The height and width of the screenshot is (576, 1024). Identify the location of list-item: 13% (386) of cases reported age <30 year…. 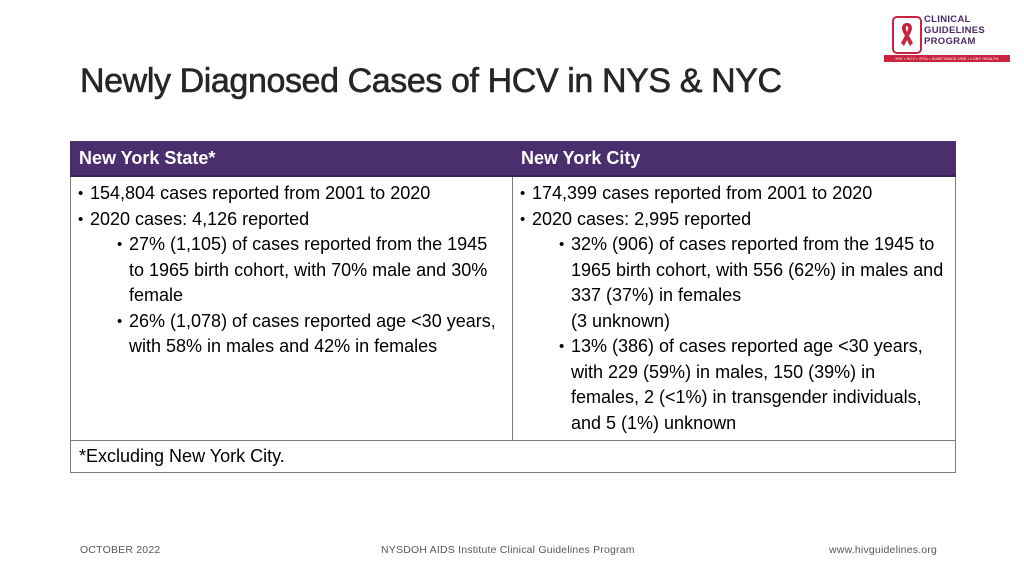
(734, 385).